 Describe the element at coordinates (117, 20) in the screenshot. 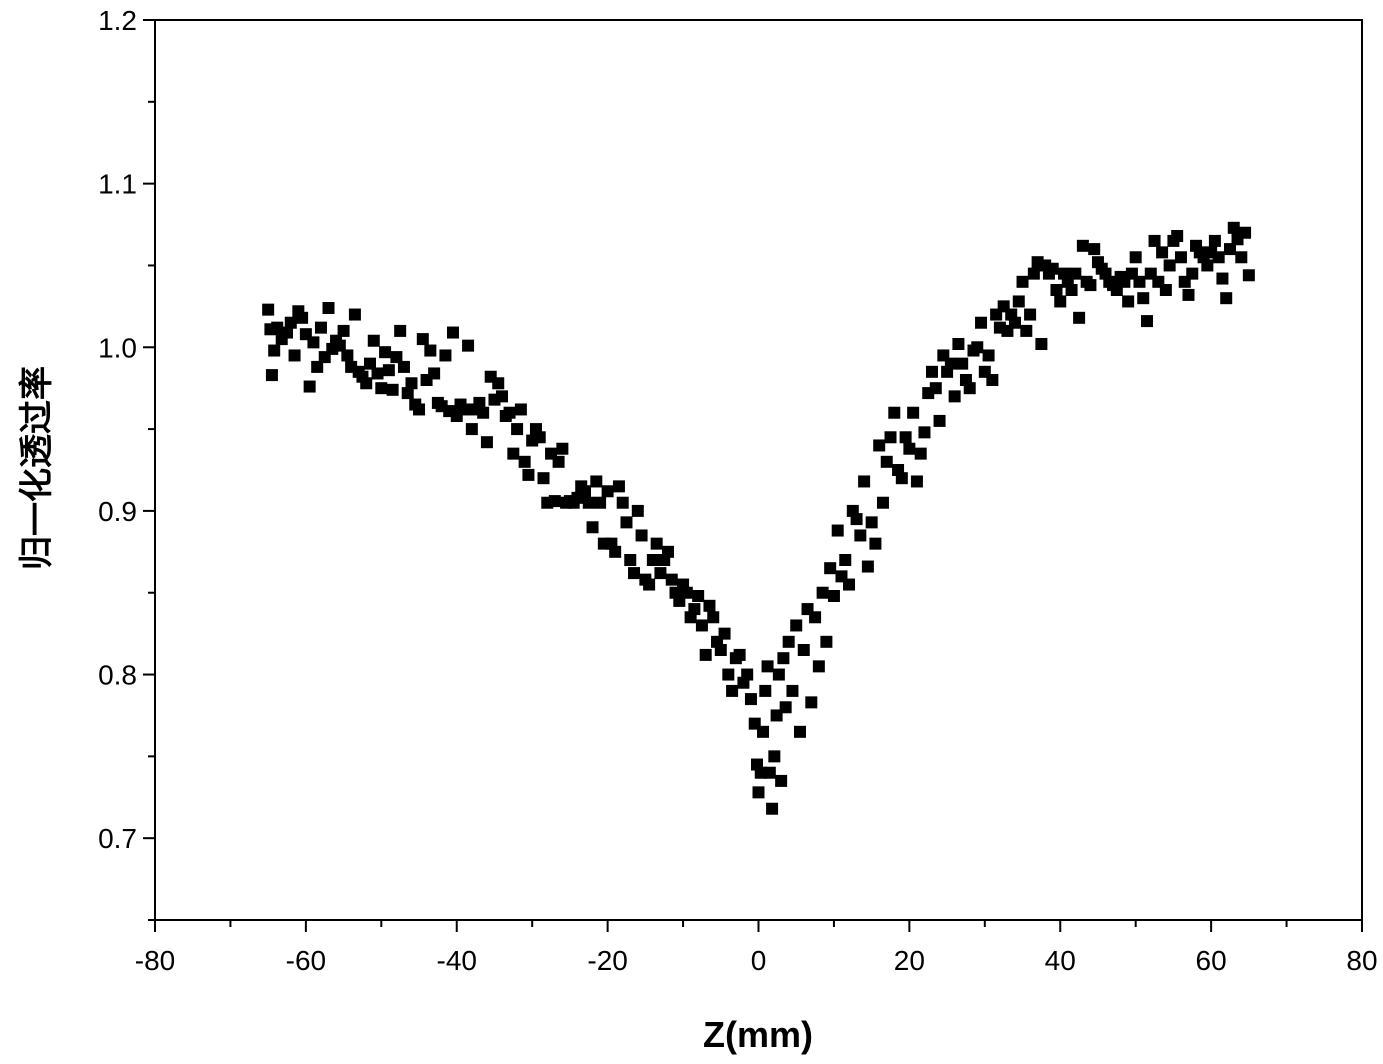

I see `y-tick-label: 1.2` at that location.